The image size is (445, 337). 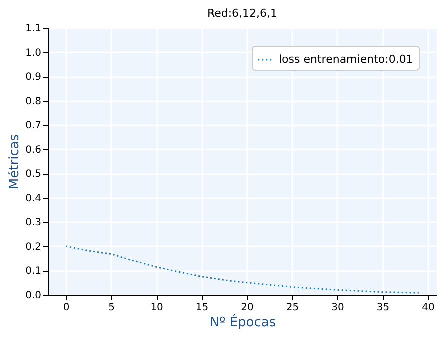 What do you see at coordinates (34, 78) in the screenshot?
I see `y-tick-label: 0.9` at bounding box center [34, 78].